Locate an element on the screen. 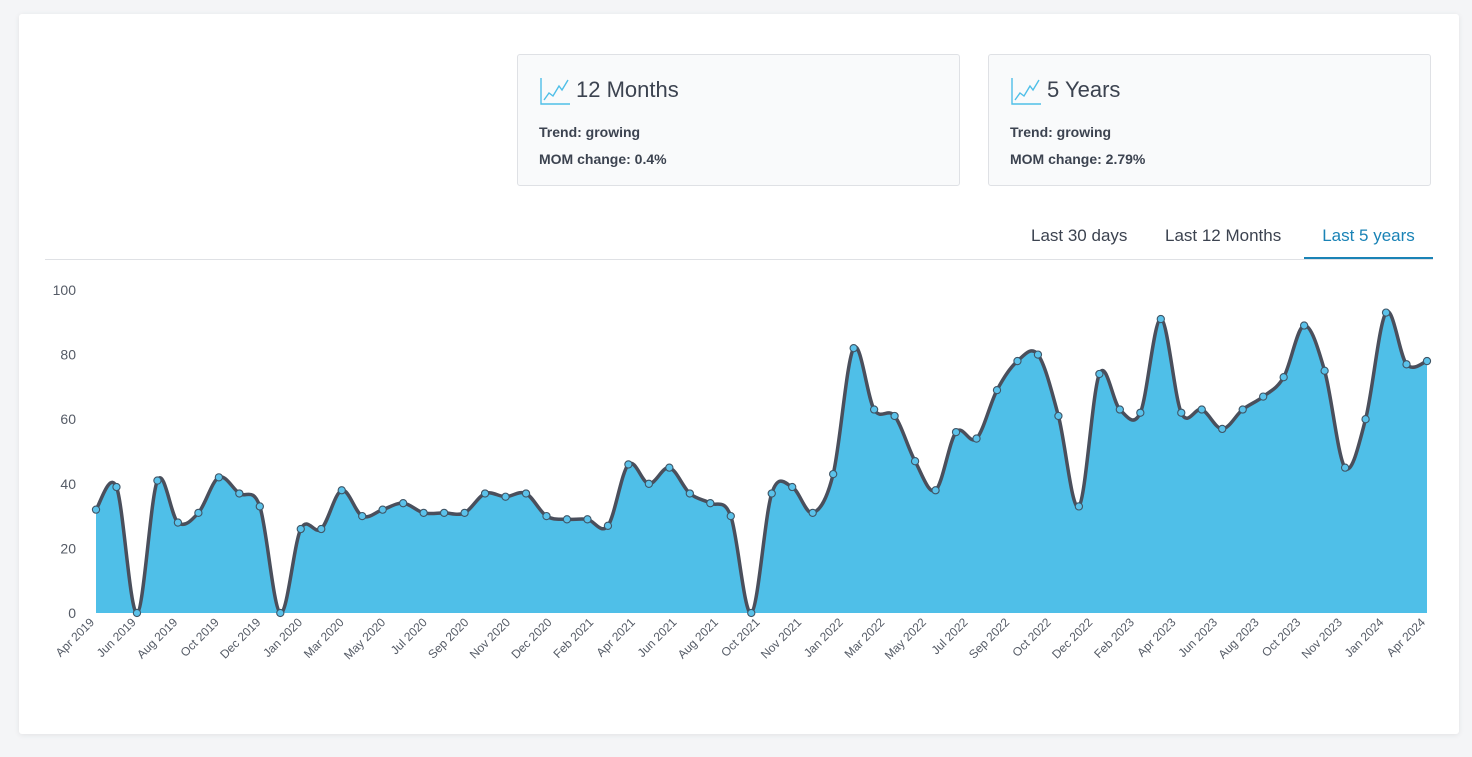 The height and width of the screenshot is (757, 1472). mom-change-row: MOM change: 0.4% is located at coordinates (603, 159).